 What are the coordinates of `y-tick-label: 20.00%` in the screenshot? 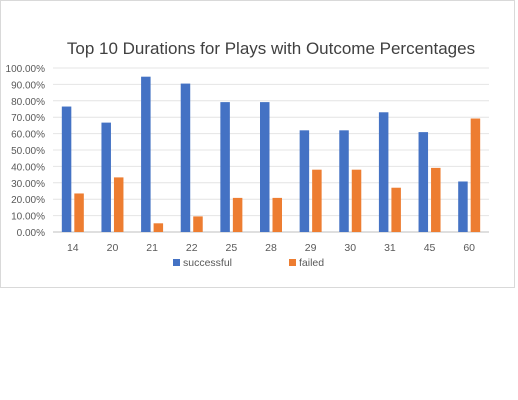 It's located at (28, 200).